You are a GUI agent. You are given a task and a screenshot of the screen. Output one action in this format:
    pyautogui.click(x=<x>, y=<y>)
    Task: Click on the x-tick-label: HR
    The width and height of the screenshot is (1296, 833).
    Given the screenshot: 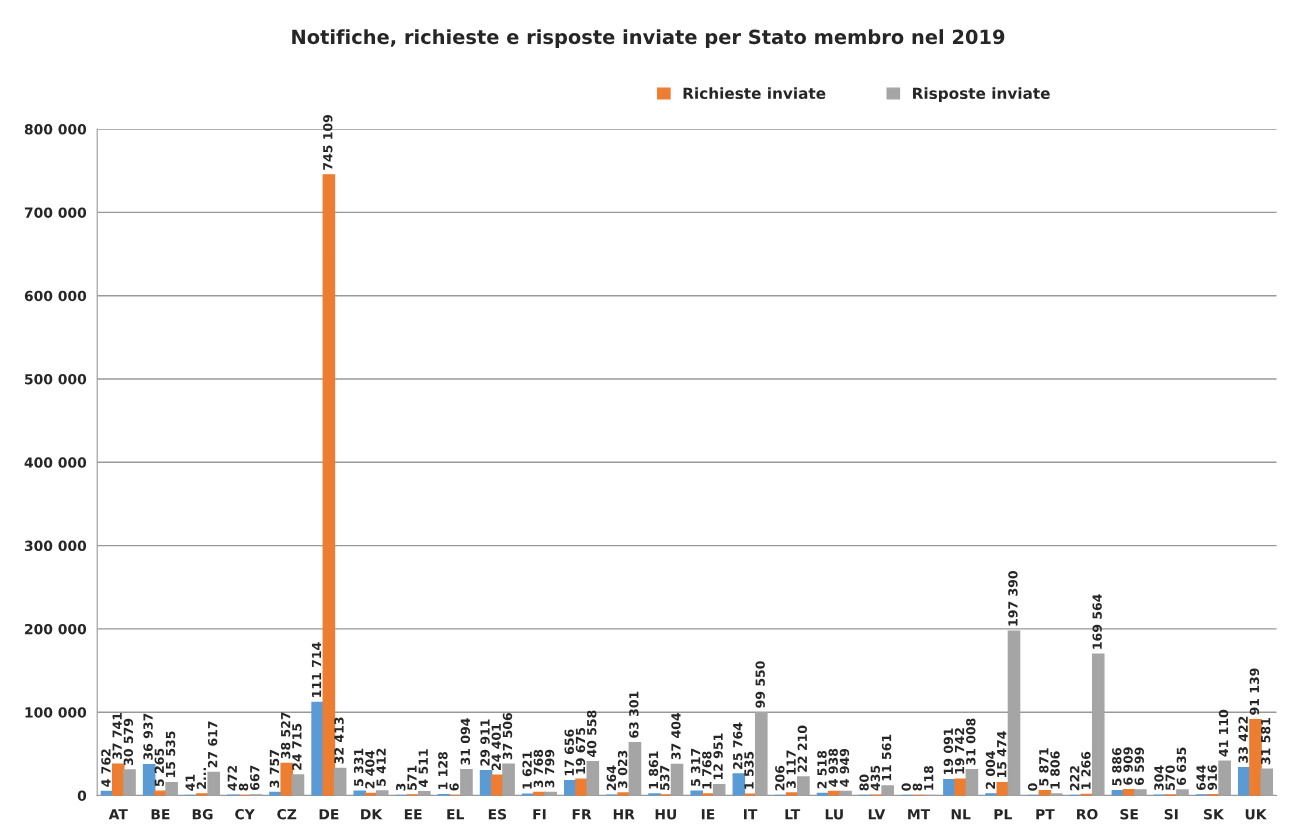 What is the action you would take?
    pyautogui.click(x=624, y=814)
    